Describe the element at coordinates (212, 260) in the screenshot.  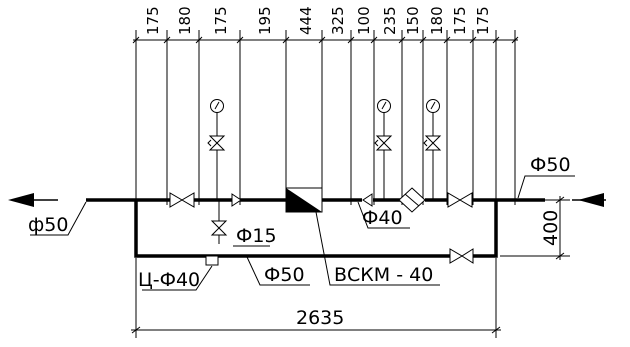
I see `drain-fitting-icon` at that location.